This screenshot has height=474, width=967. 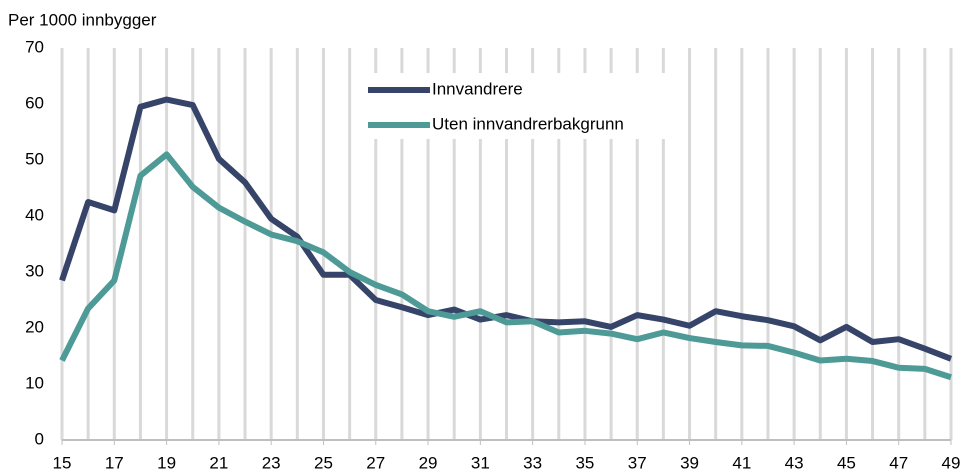 What do you see at coordinates (34, 382) in the screenshot?
I see `y-tick-label: 10` at bounding box center [34, 382].